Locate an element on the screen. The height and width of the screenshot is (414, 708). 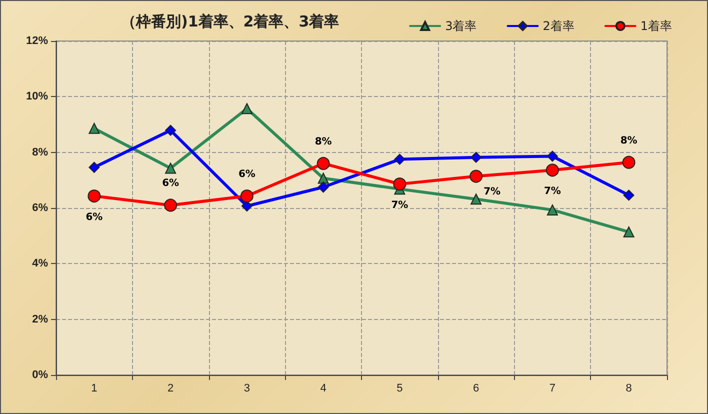
y-tick-label: 2% is located at coordinates (40, 319).